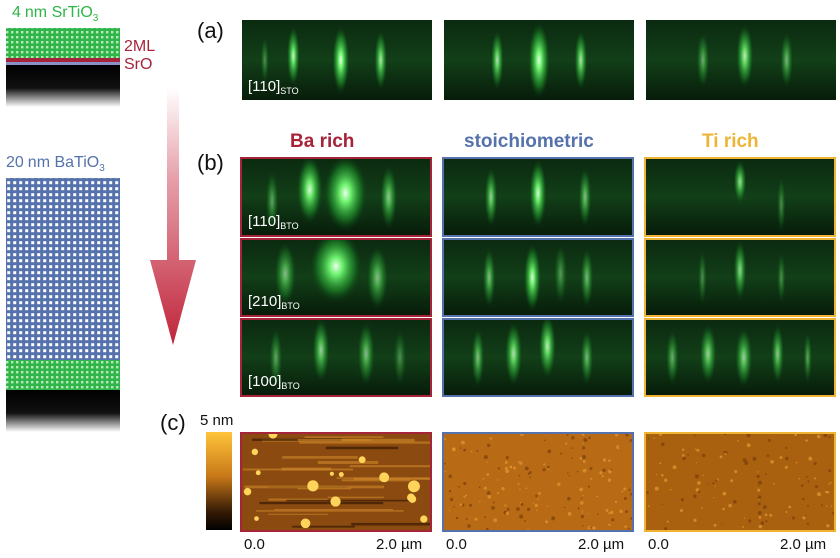 The image size is (840, 558). I want to click on rheed-direction-label: [110]STO, so click(273, 87).